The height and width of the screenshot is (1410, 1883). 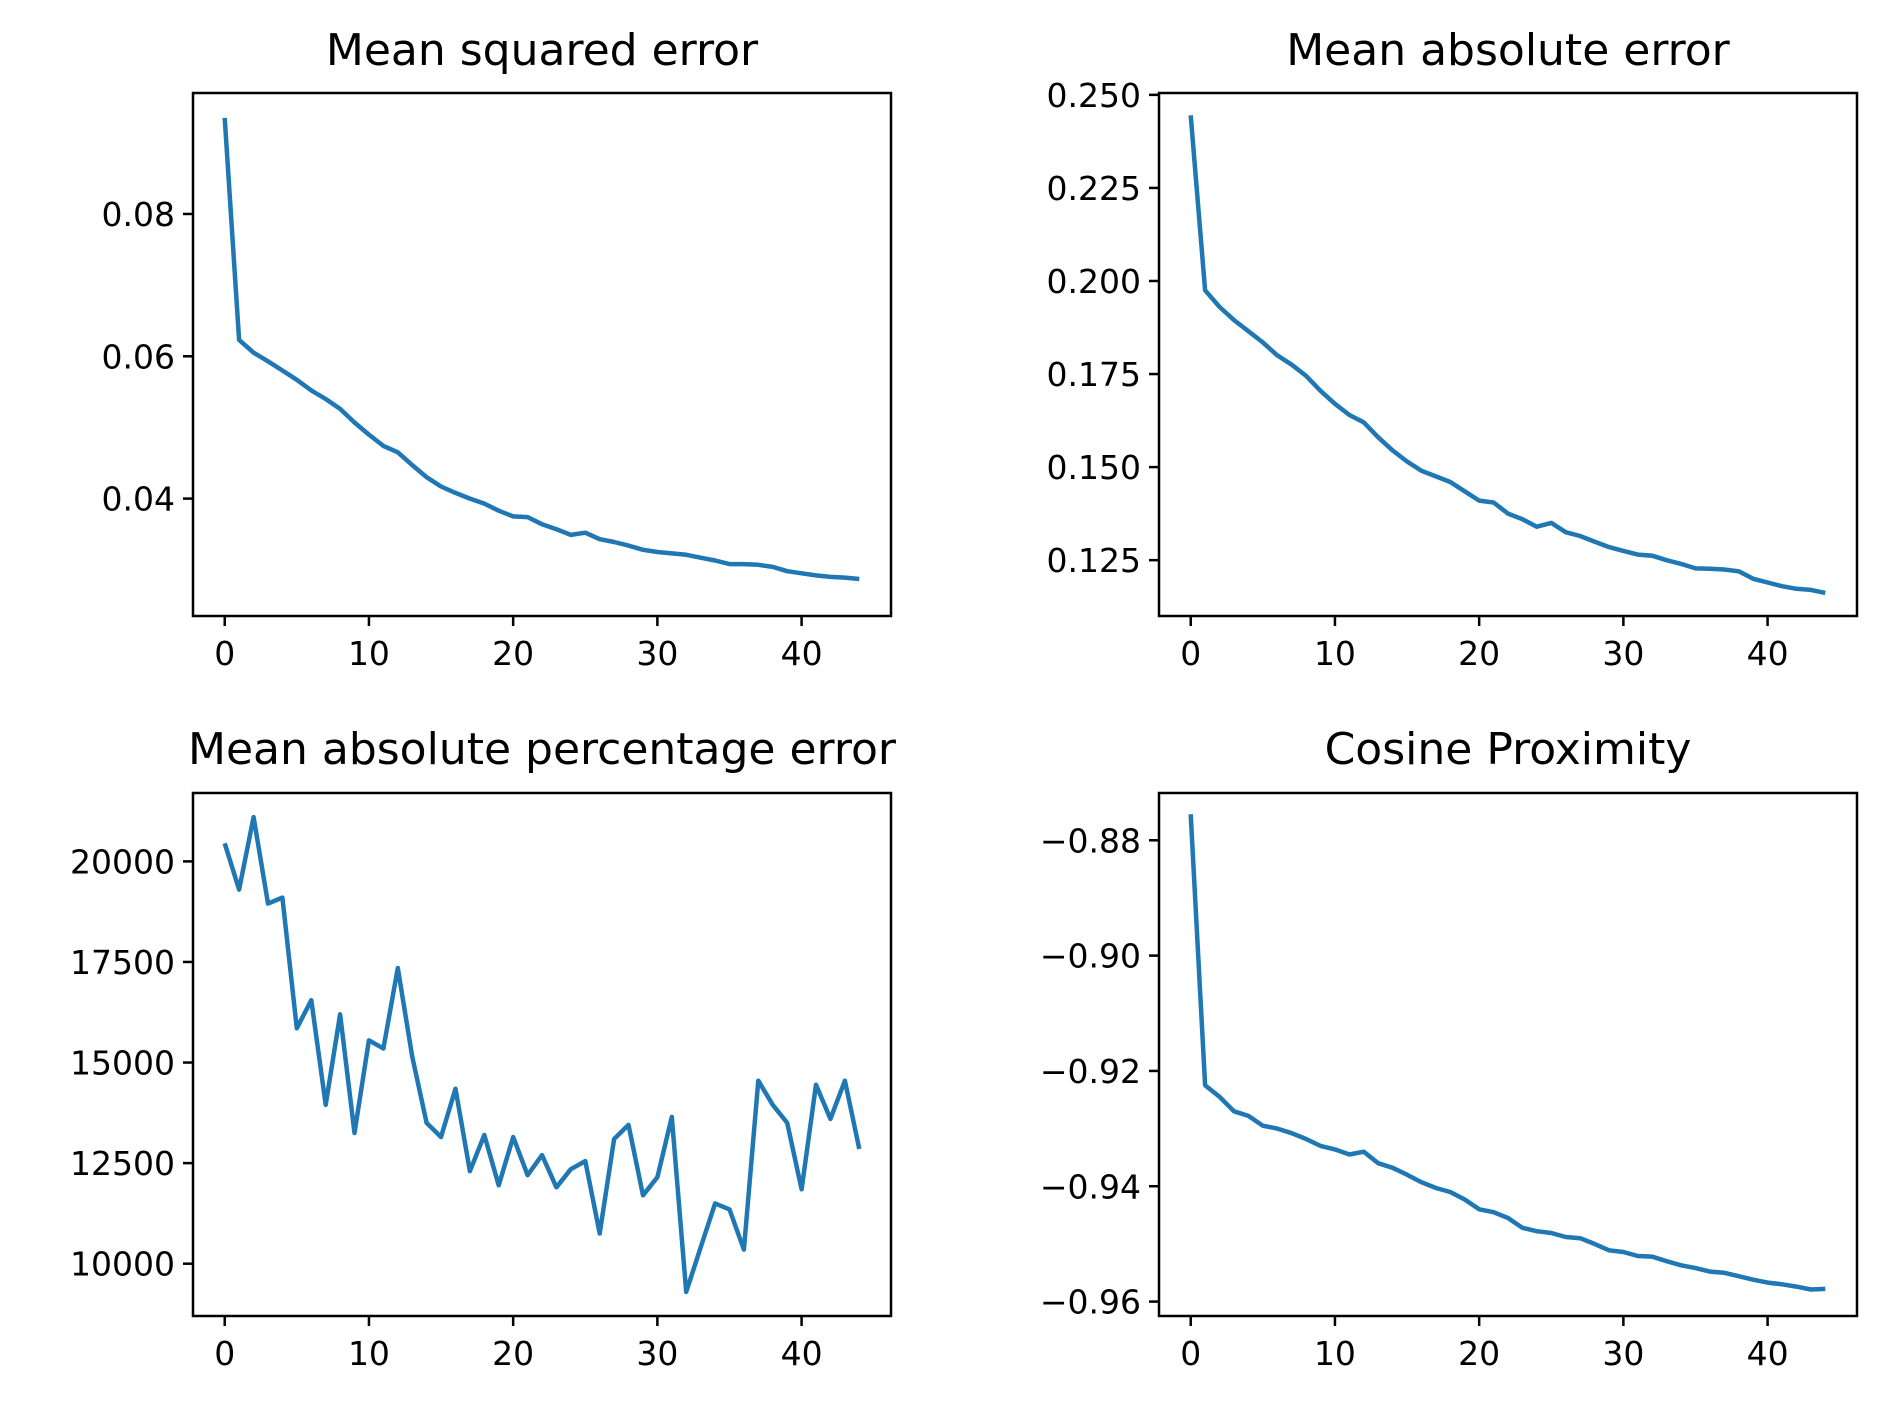 I want to click on y-tick-label: 0.225, so click(x=1094, y=188).